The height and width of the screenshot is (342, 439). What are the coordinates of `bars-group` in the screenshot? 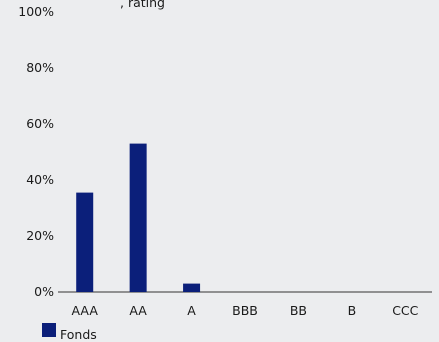 It's located at (138, 217).